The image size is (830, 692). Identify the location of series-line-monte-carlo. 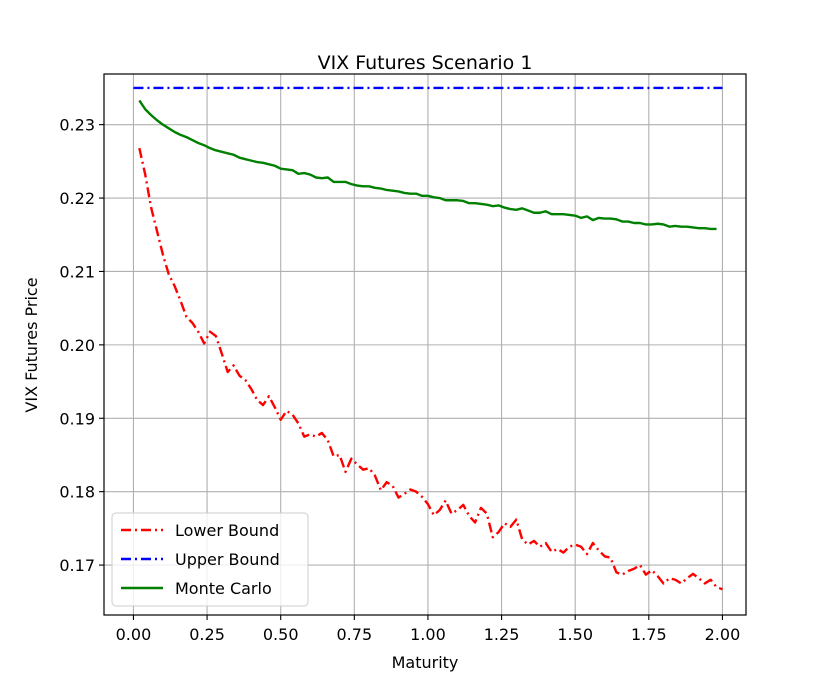
(427, 165).